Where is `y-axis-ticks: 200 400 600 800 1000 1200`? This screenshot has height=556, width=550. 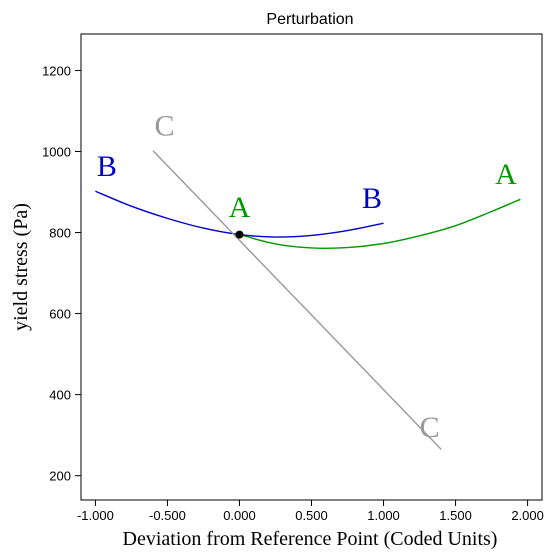
y-axis-ticks: 200 400 600 800 1000 1200 is located at coordinates (61, 273).